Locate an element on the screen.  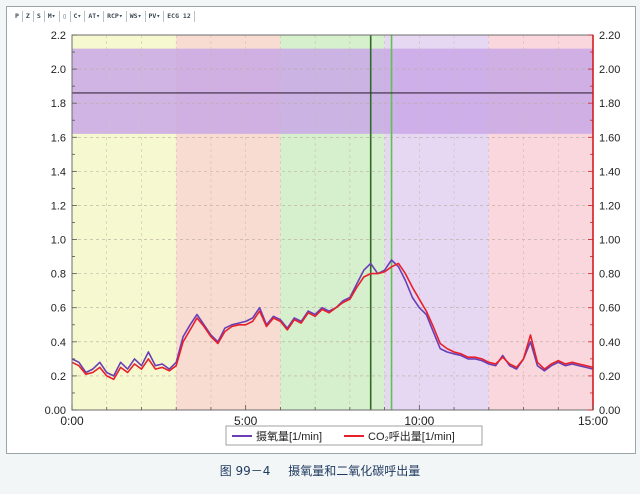
y-tick-label-left: 1.8 is located at coordinates (58, 104).